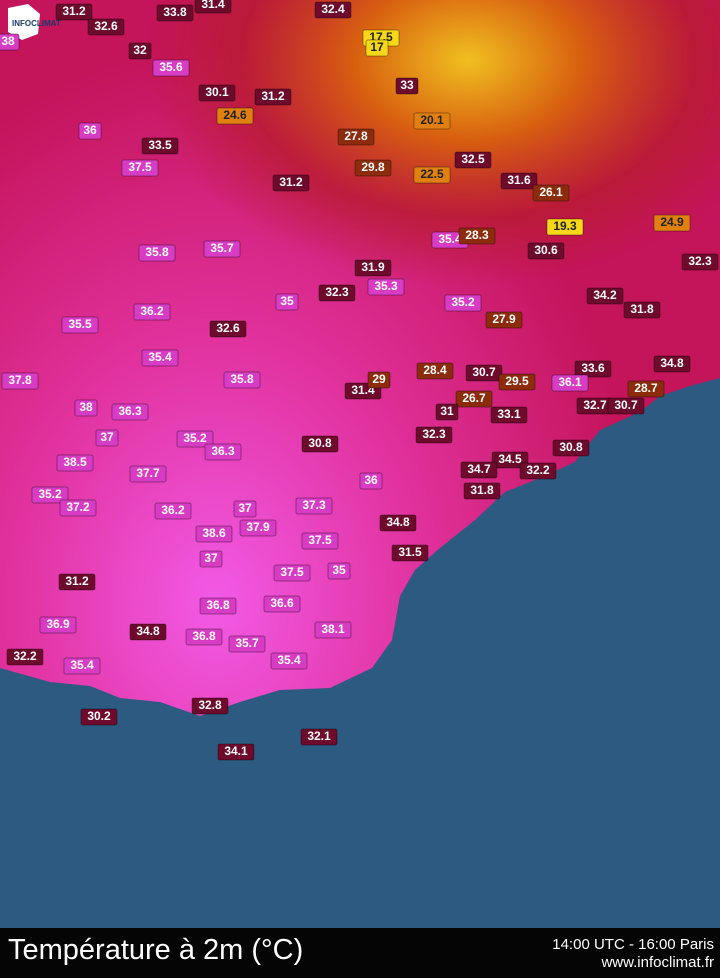 The image size is (720, 978). What do you see at coordinates (356, 137) in the screenshot?
I see `station-label: 27.8` at bounding box center [356, 137].